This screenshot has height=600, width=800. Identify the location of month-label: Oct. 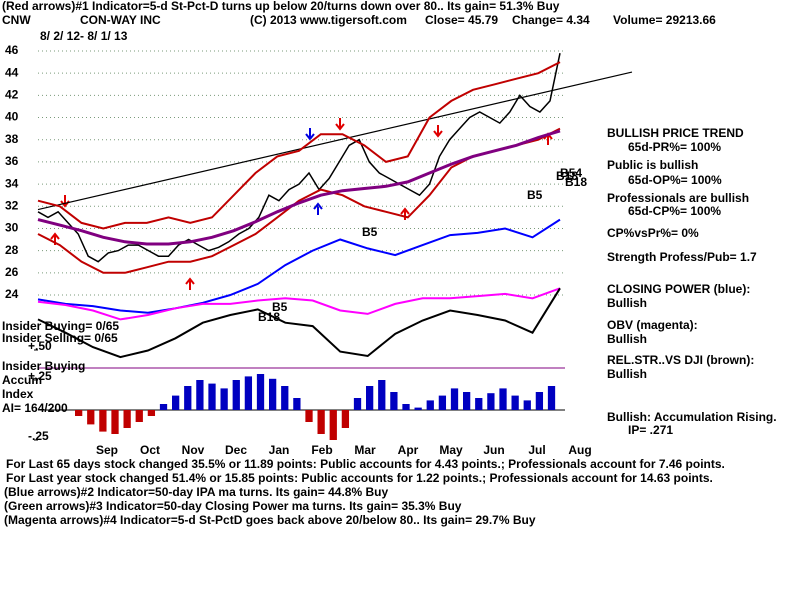
(150, 450).